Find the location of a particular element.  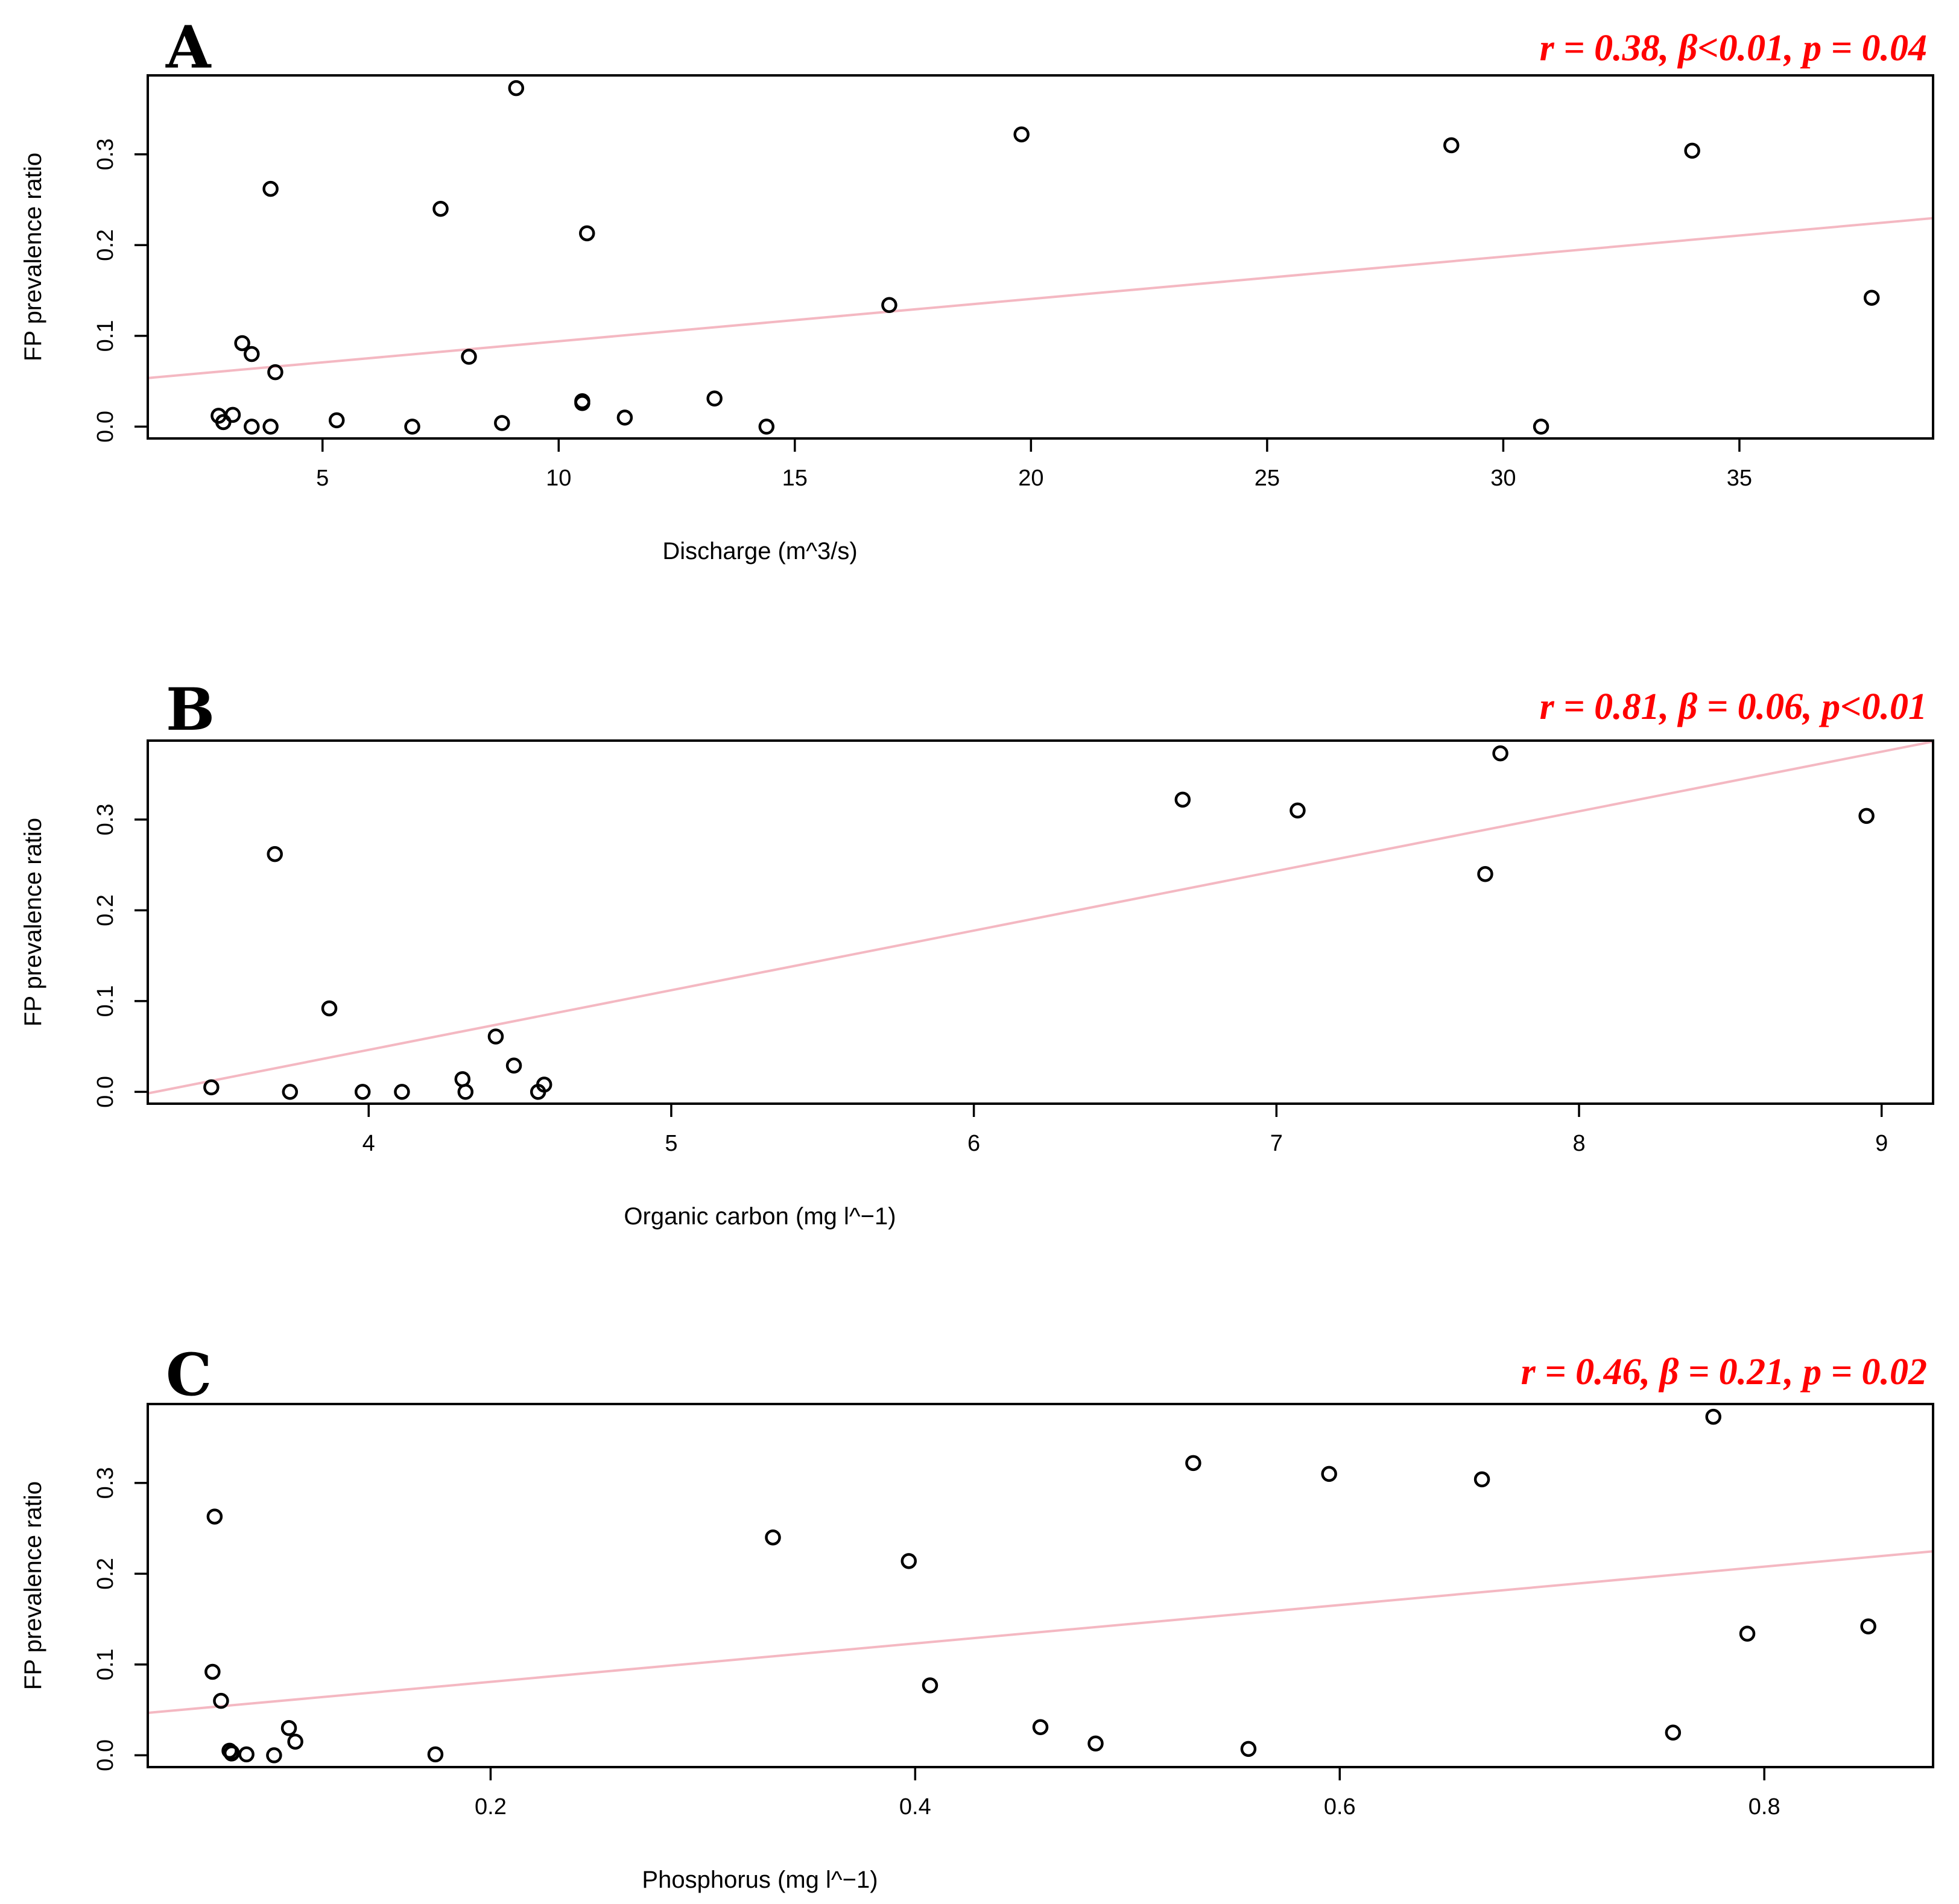

x-axis-title: Organic carbon (mg l^−1) is located at coordinates (760, 1216).